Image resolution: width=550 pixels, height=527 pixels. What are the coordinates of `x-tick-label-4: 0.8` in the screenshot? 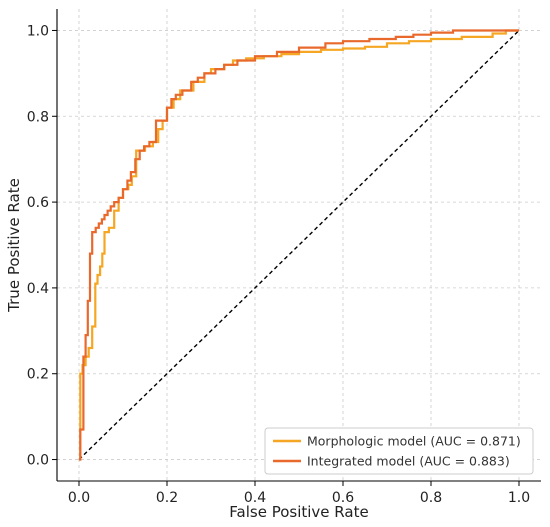 It's located at (431, 498).